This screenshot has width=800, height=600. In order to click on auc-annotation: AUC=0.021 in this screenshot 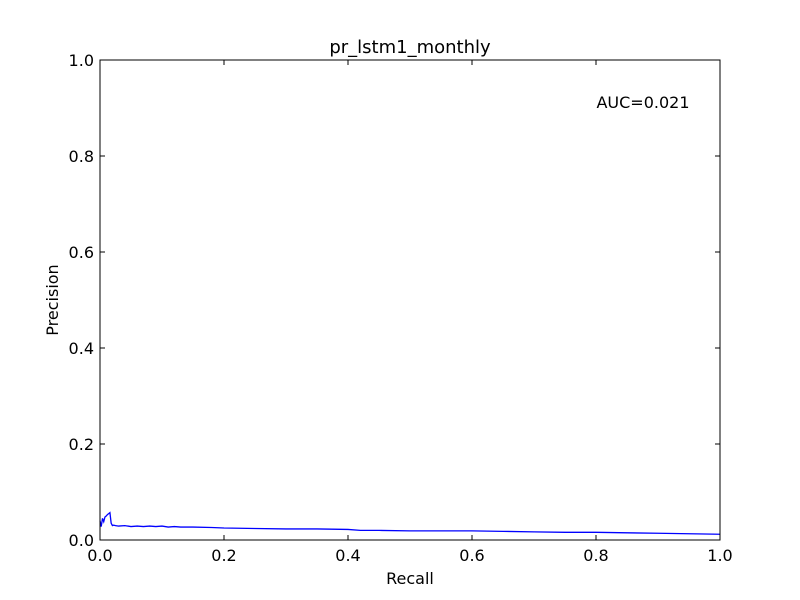, I will do `click(642, 102)`.